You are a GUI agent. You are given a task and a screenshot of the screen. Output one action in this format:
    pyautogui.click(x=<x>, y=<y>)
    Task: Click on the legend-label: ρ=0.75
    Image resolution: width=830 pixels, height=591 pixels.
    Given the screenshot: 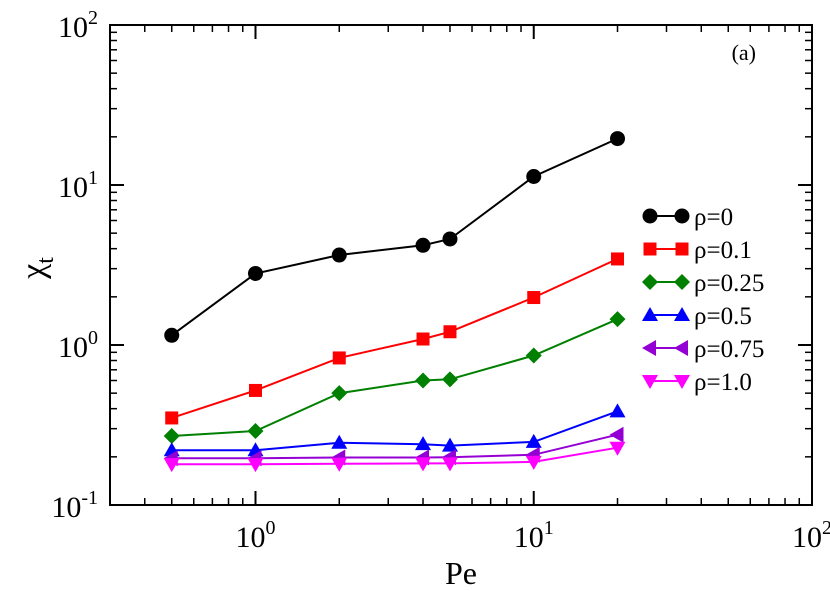 What is the action you would take?
    pyautogui.click(x=729, y=349)
    